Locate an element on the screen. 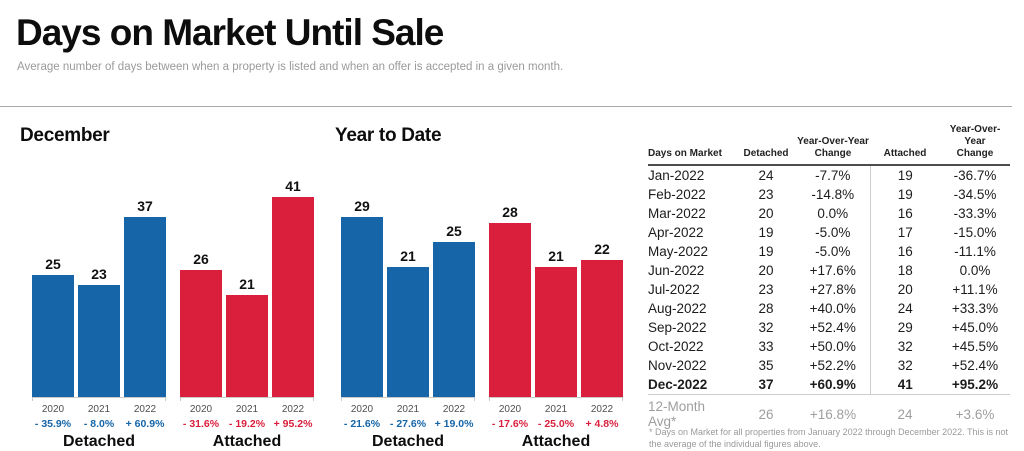  table-cell: 16 is located at coordinates (904, 251).